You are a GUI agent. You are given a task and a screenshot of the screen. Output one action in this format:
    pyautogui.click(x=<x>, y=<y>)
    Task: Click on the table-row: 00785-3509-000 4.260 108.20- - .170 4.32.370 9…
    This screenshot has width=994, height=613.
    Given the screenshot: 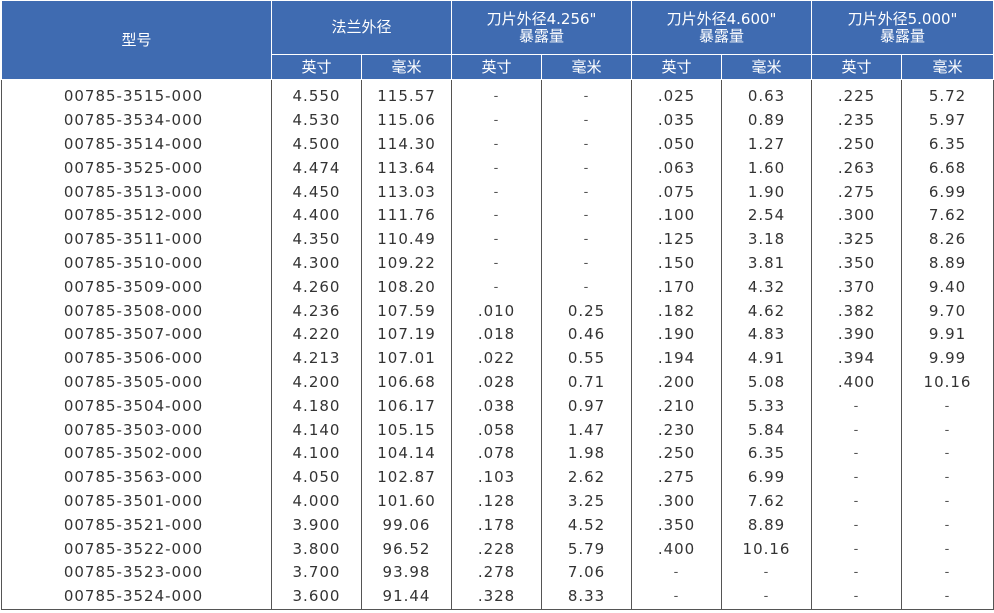 What is the action you would take?
    pyautogui.click(x=497, y=287)
    